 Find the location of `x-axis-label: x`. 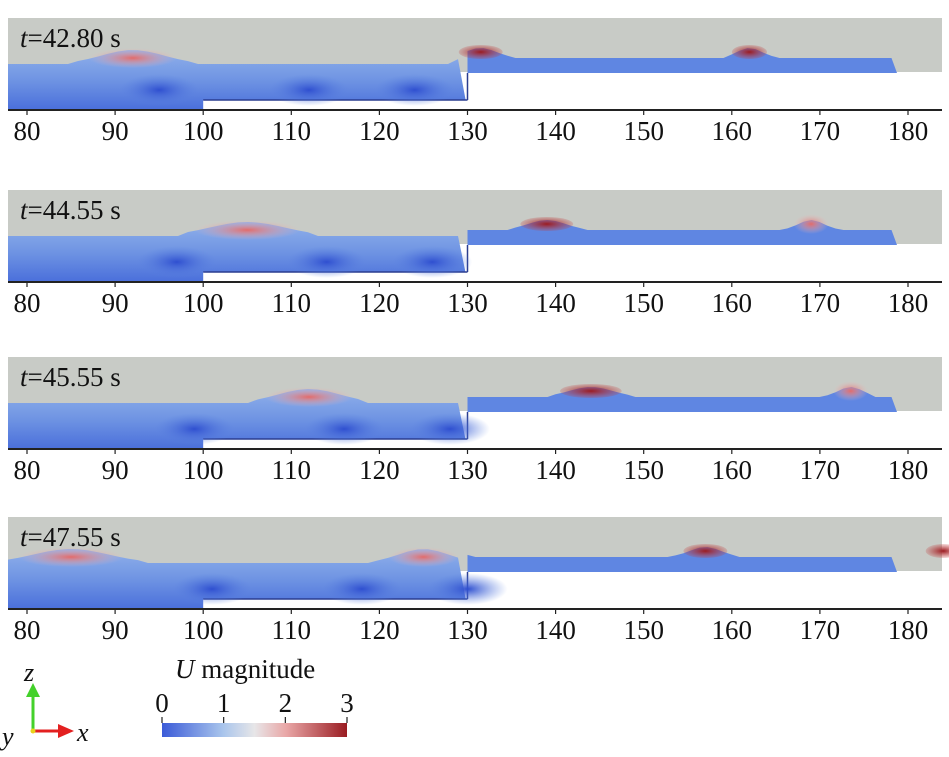

x-axis-label: x is located at coordinates (83, 732).